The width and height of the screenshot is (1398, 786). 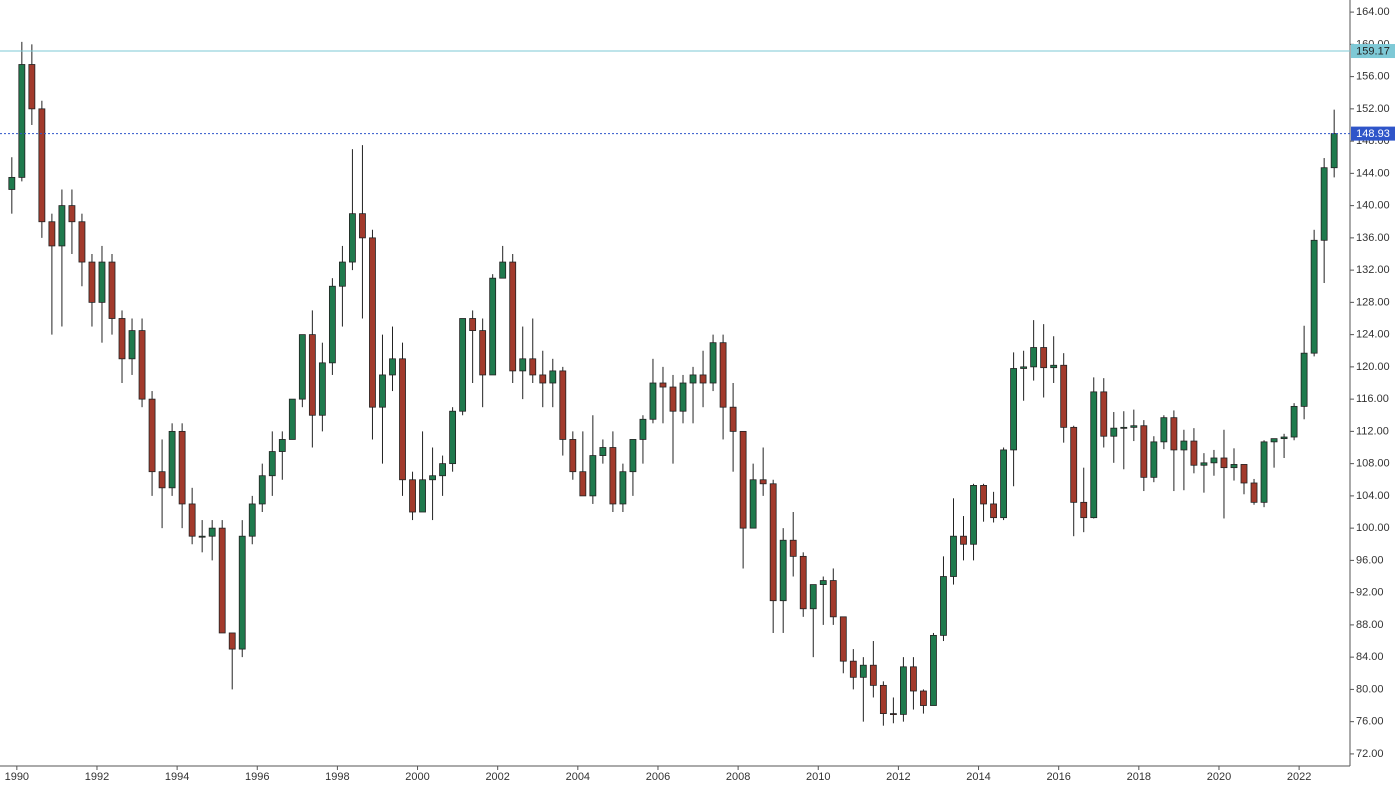 What do you see at coordinates (1299, 777) in the screenshot?
I see `x-tick-label: 2022` at bounding box center [1299, 777].